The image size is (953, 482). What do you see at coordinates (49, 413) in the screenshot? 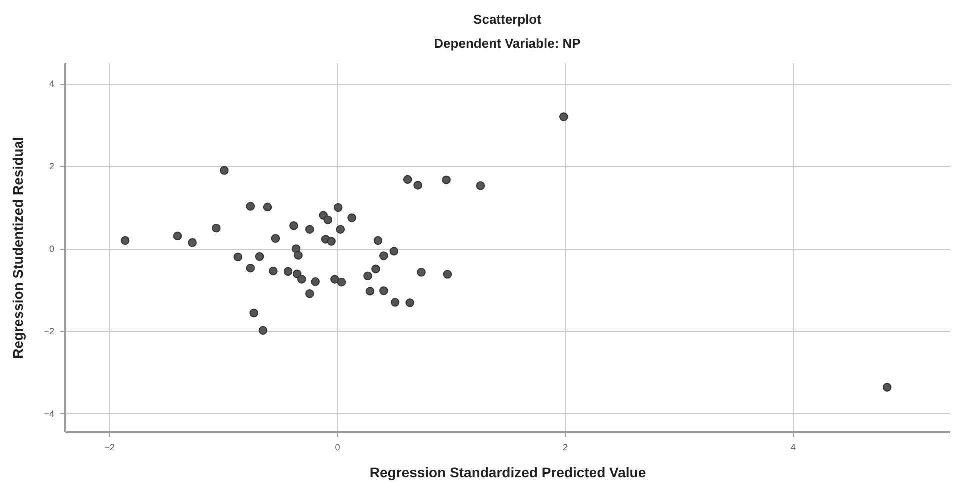
I see `y-tick-label: −4` at bounding box center [49, 413].